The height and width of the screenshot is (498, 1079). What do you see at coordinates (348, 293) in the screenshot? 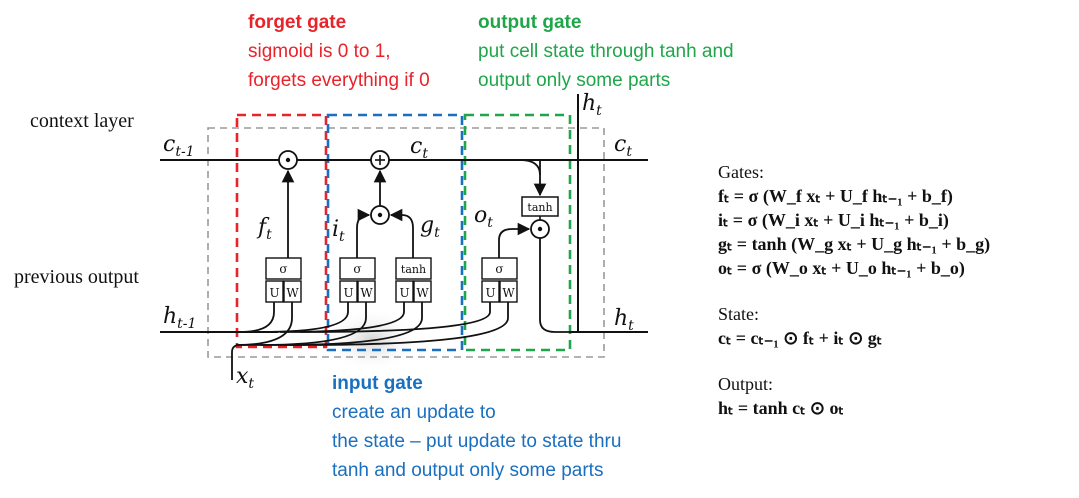
I see `input-U: U` at bounding box center [348, 293].